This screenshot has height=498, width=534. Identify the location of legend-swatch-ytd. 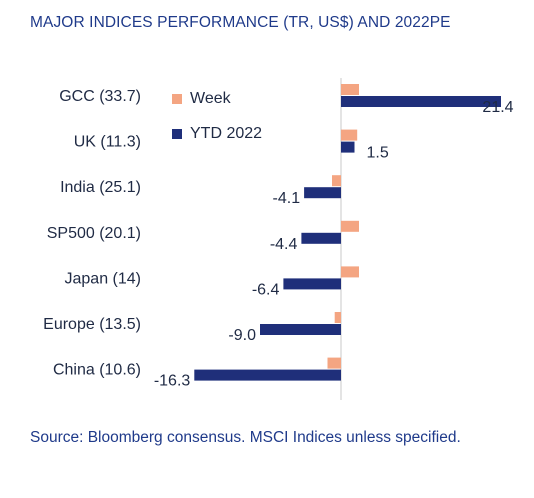
(177, 134).